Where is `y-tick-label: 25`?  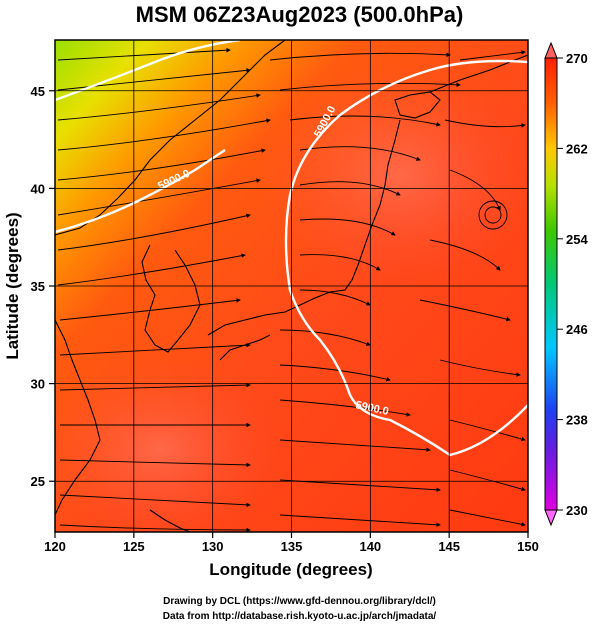 y-tick-label: 25 is located at coordinates (38, 481).